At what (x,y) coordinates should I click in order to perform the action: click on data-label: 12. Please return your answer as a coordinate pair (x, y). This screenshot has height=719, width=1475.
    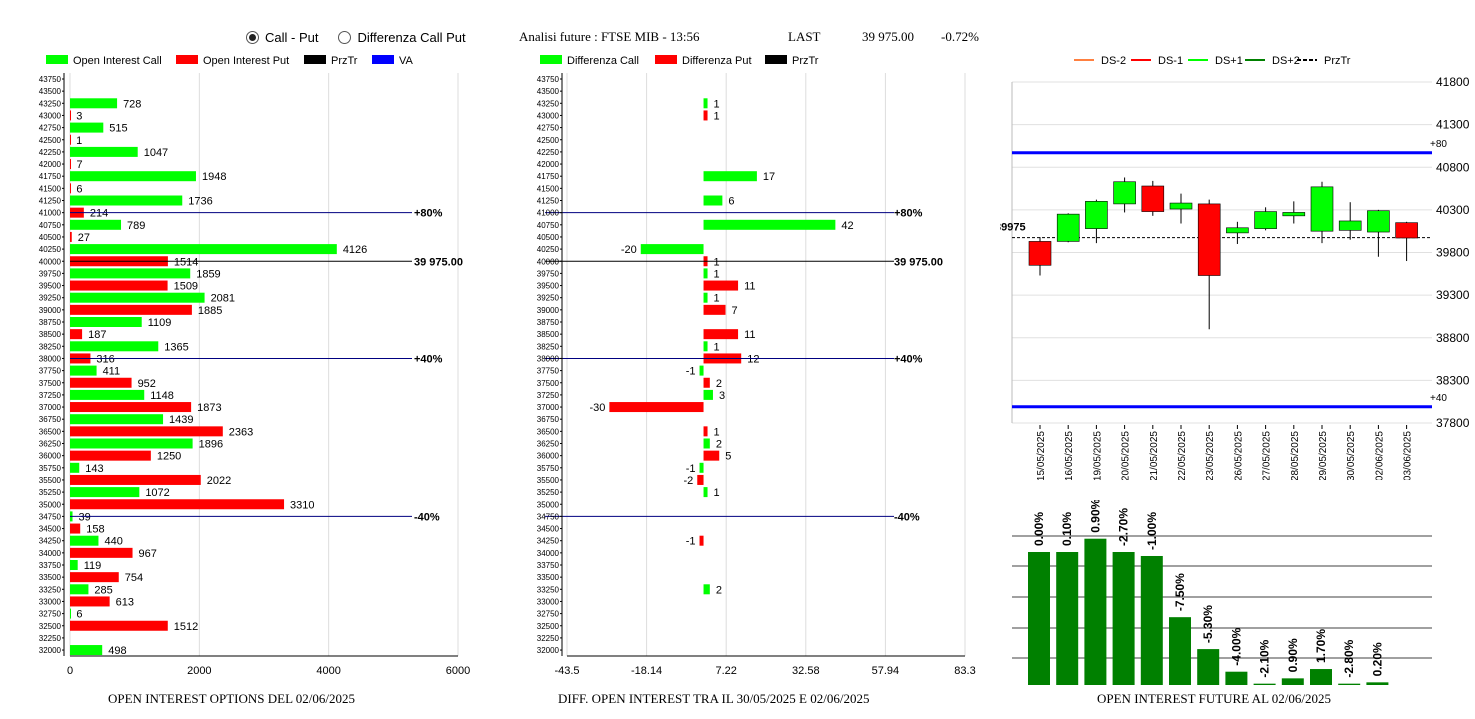
    Looking at the image, I should click on (753, 359).